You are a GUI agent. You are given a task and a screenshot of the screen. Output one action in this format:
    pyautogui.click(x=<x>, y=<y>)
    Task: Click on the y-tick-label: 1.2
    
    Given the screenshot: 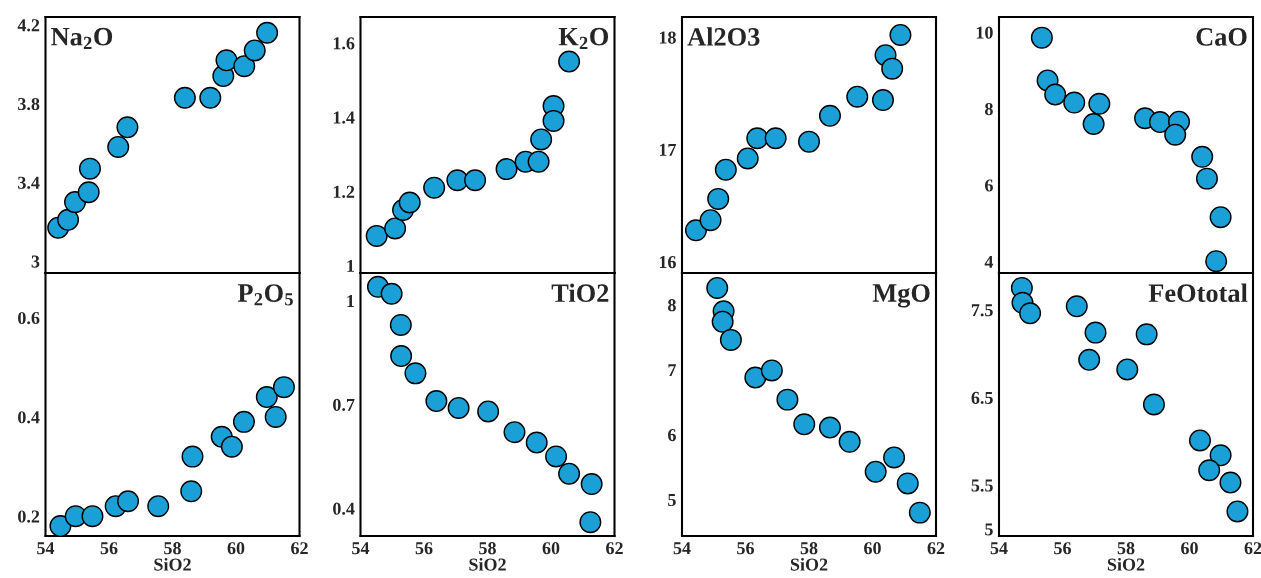 What is the action you would take?
    pyautogui.click(x=344, y=191)
    